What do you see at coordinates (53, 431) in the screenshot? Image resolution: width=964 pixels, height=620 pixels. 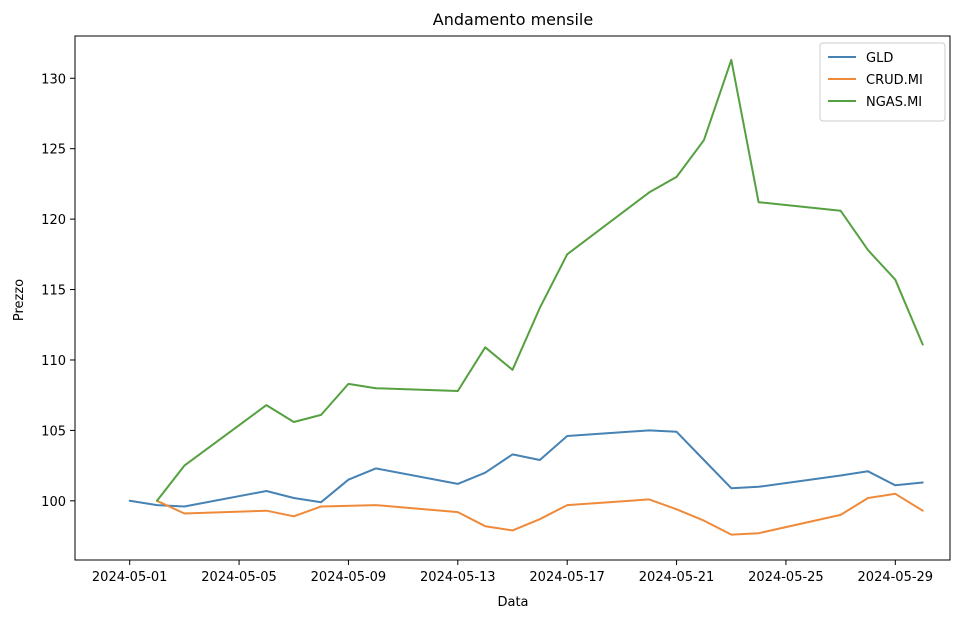 I see `y-tick-label: 105` at bounding box center [53, 431].